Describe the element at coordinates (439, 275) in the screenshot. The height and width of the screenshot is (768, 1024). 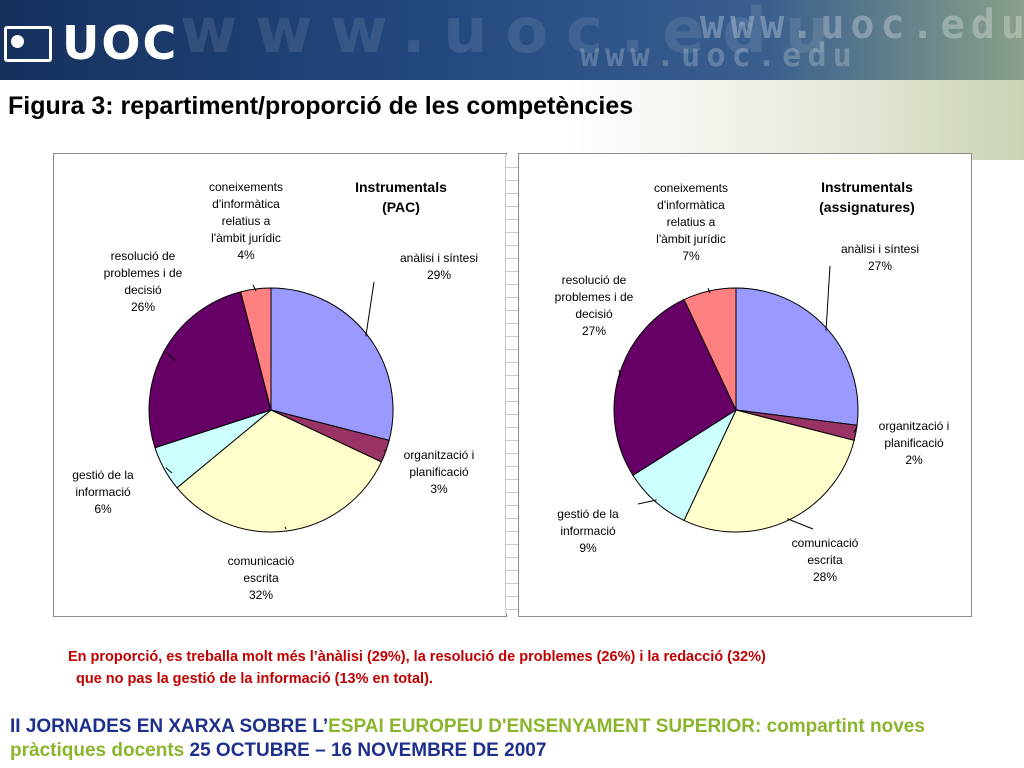
I see `slice-value-label: 29%` at that location.